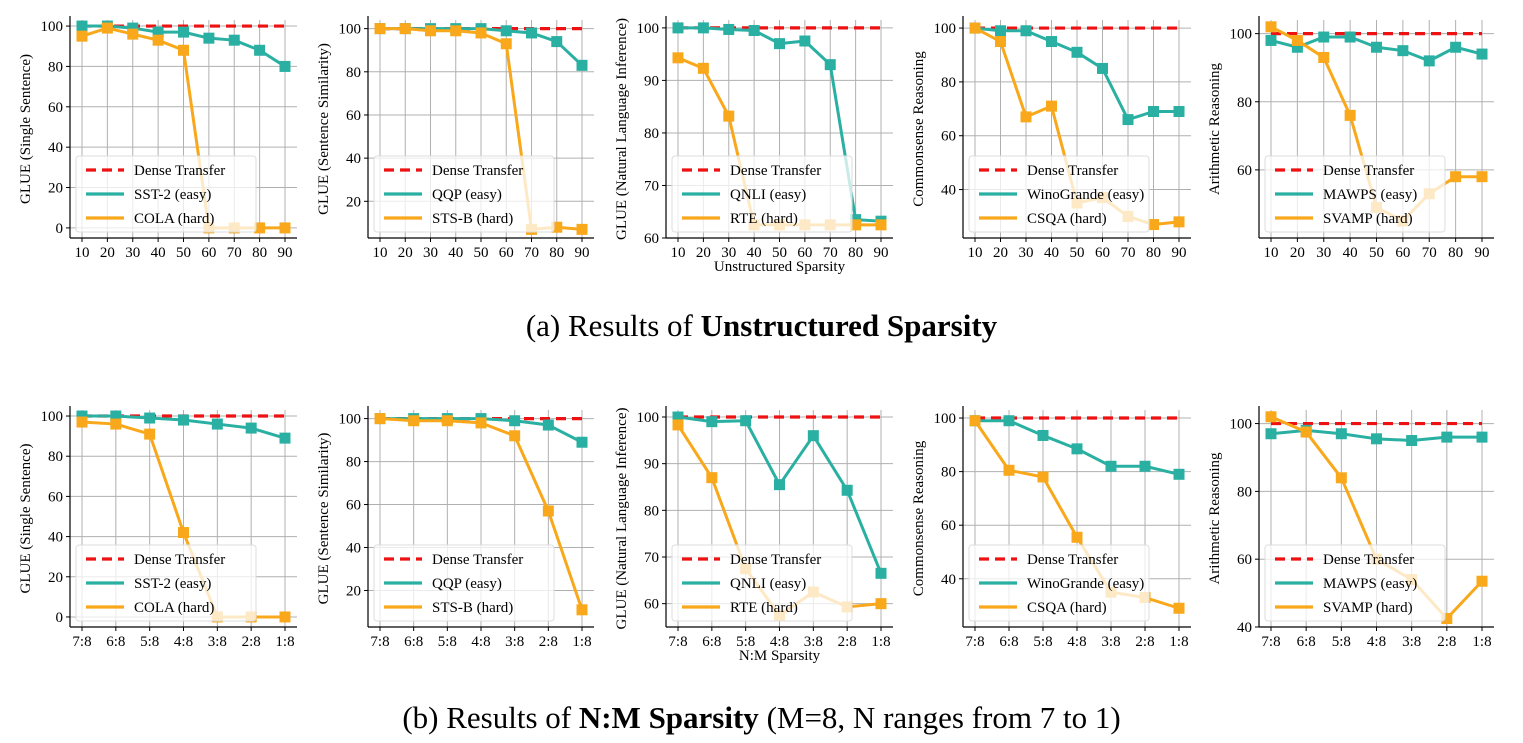 The width and height of the screenshot is (1523, 743). What do you see at coordinates (780, 267) in the screenshot?
I see `x-axis-label: Unstructured Sparsity` at bounding box center [780, 267].